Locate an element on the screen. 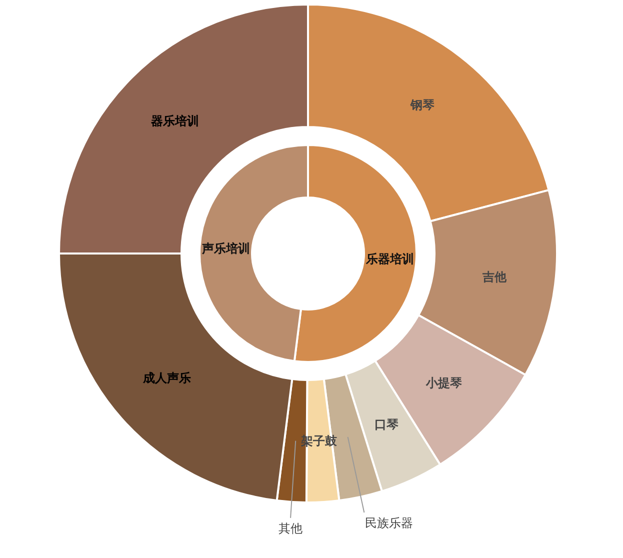 The image size is (623, 558). slice-label: 吉他 is located at coordinates (494, 277).